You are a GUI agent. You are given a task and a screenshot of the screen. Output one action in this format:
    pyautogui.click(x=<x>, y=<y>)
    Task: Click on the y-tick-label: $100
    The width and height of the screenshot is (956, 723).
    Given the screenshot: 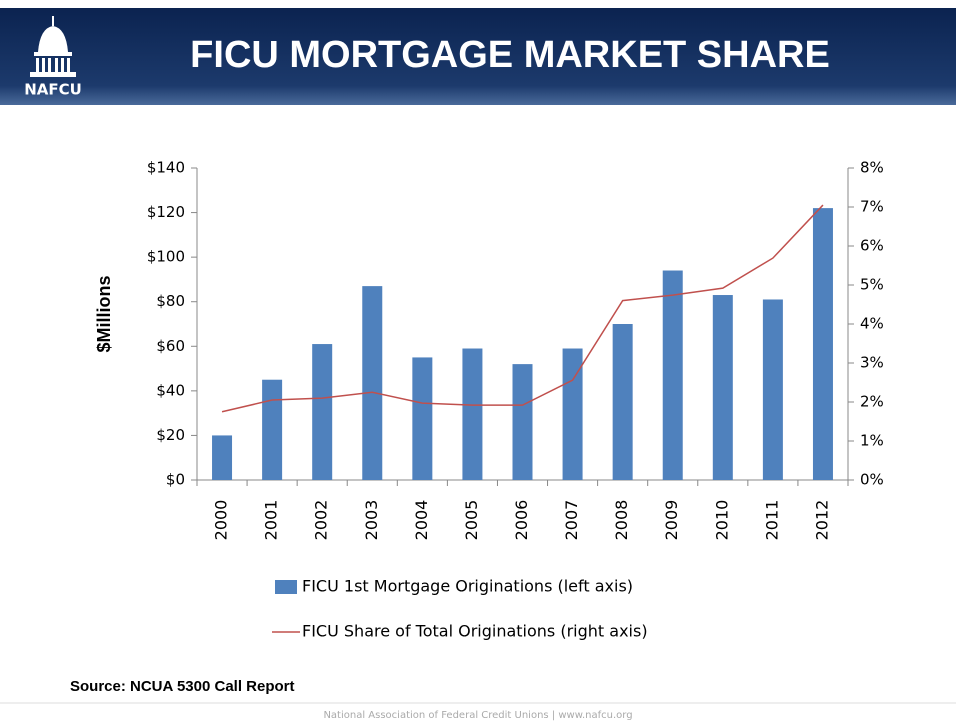 What is the action you would take?
    pyautogui.click(x=166, y=257)
    